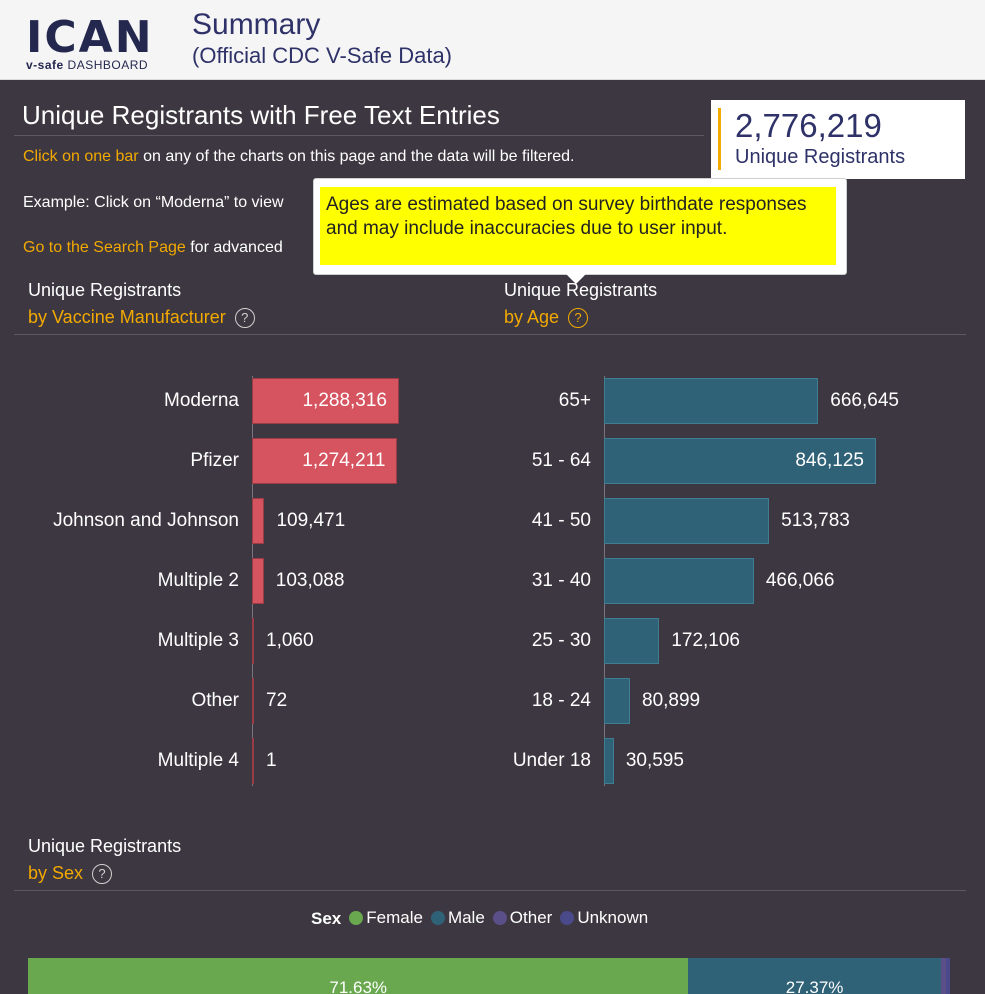 This screenshot has width=985, height=994. I want to click on category-label: 31 - 40, so click(561, 580).